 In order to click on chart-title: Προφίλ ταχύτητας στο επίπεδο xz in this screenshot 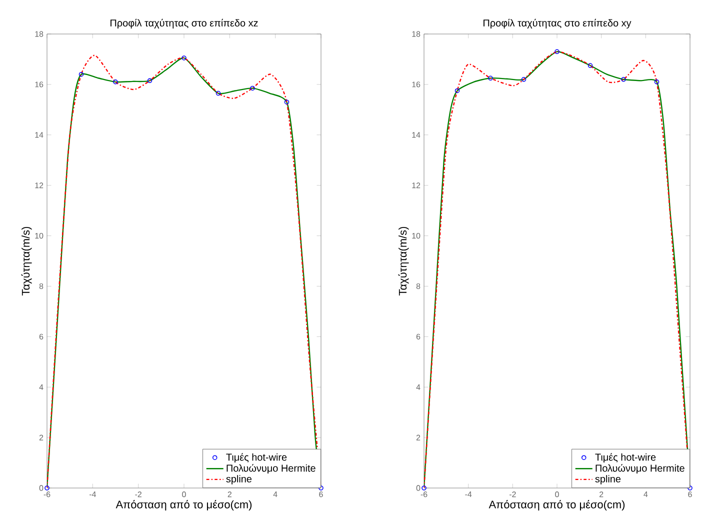, I will do `click(184, 23)`.